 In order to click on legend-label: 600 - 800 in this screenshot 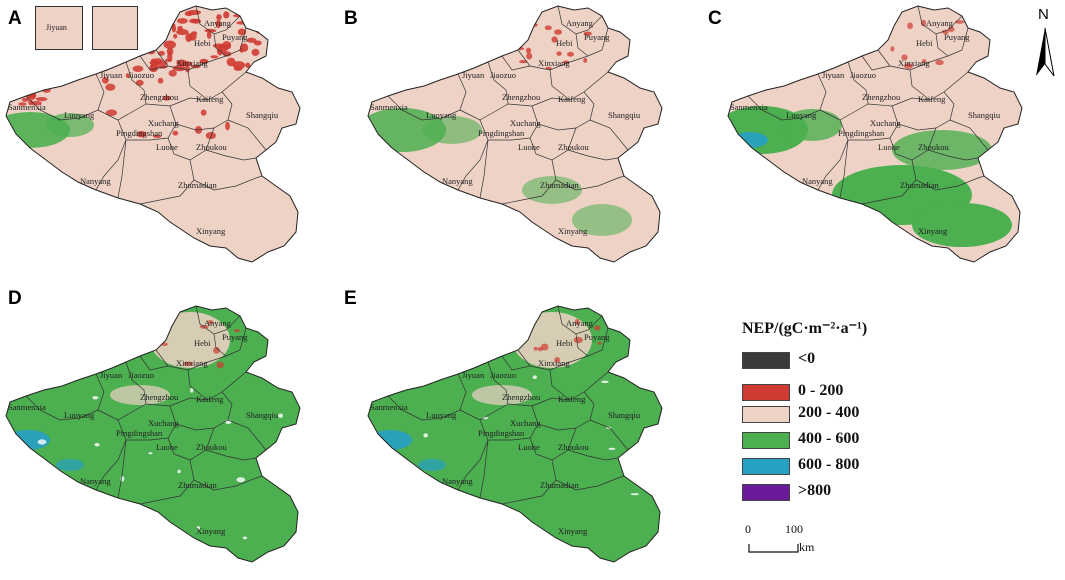, I will do `click(829, 464)`.